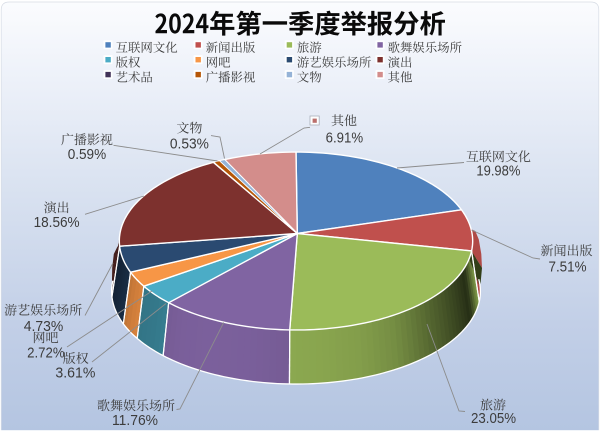  What do you see at coordinates (493, 418) in the screenshot?
I see `svg-text: 23.05%` at bounding box center [493, 418].